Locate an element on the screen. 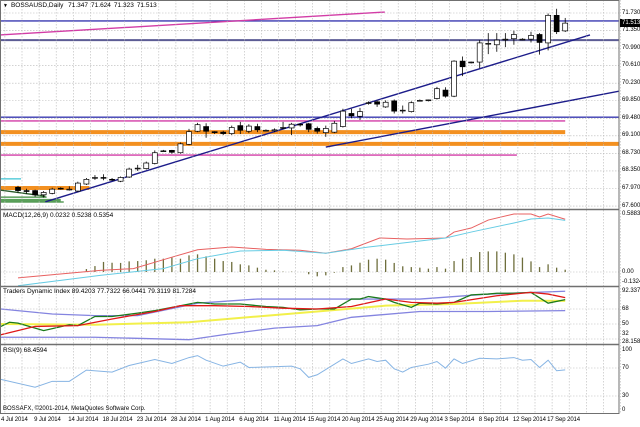 This screenshot has height=427, width=640. time-axis-label: 11 Aug 2014 is located at coordinates (289, 420).